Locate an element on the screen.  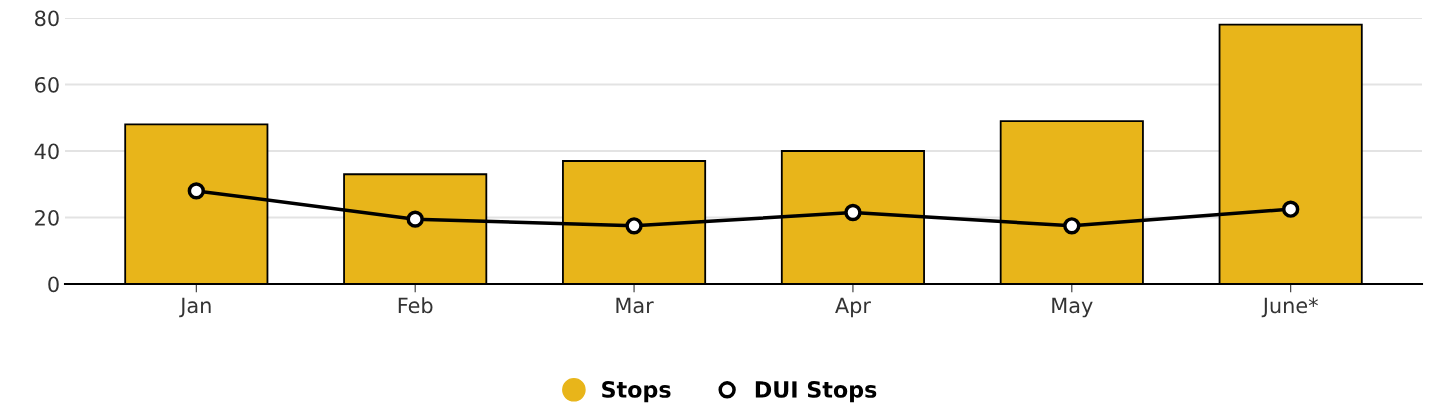
legend-label: DUI Stops is located at coordinates (816, 392).